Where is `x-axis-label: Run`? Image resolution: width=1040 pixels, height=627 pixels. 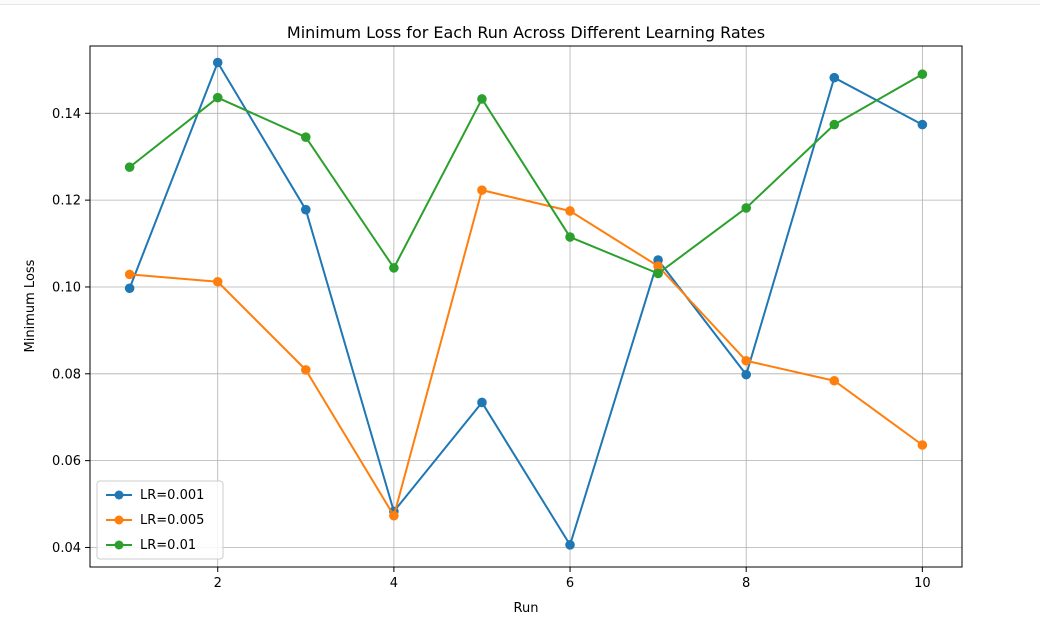 x-axis-label: Run is located at coordinates (526, 608).